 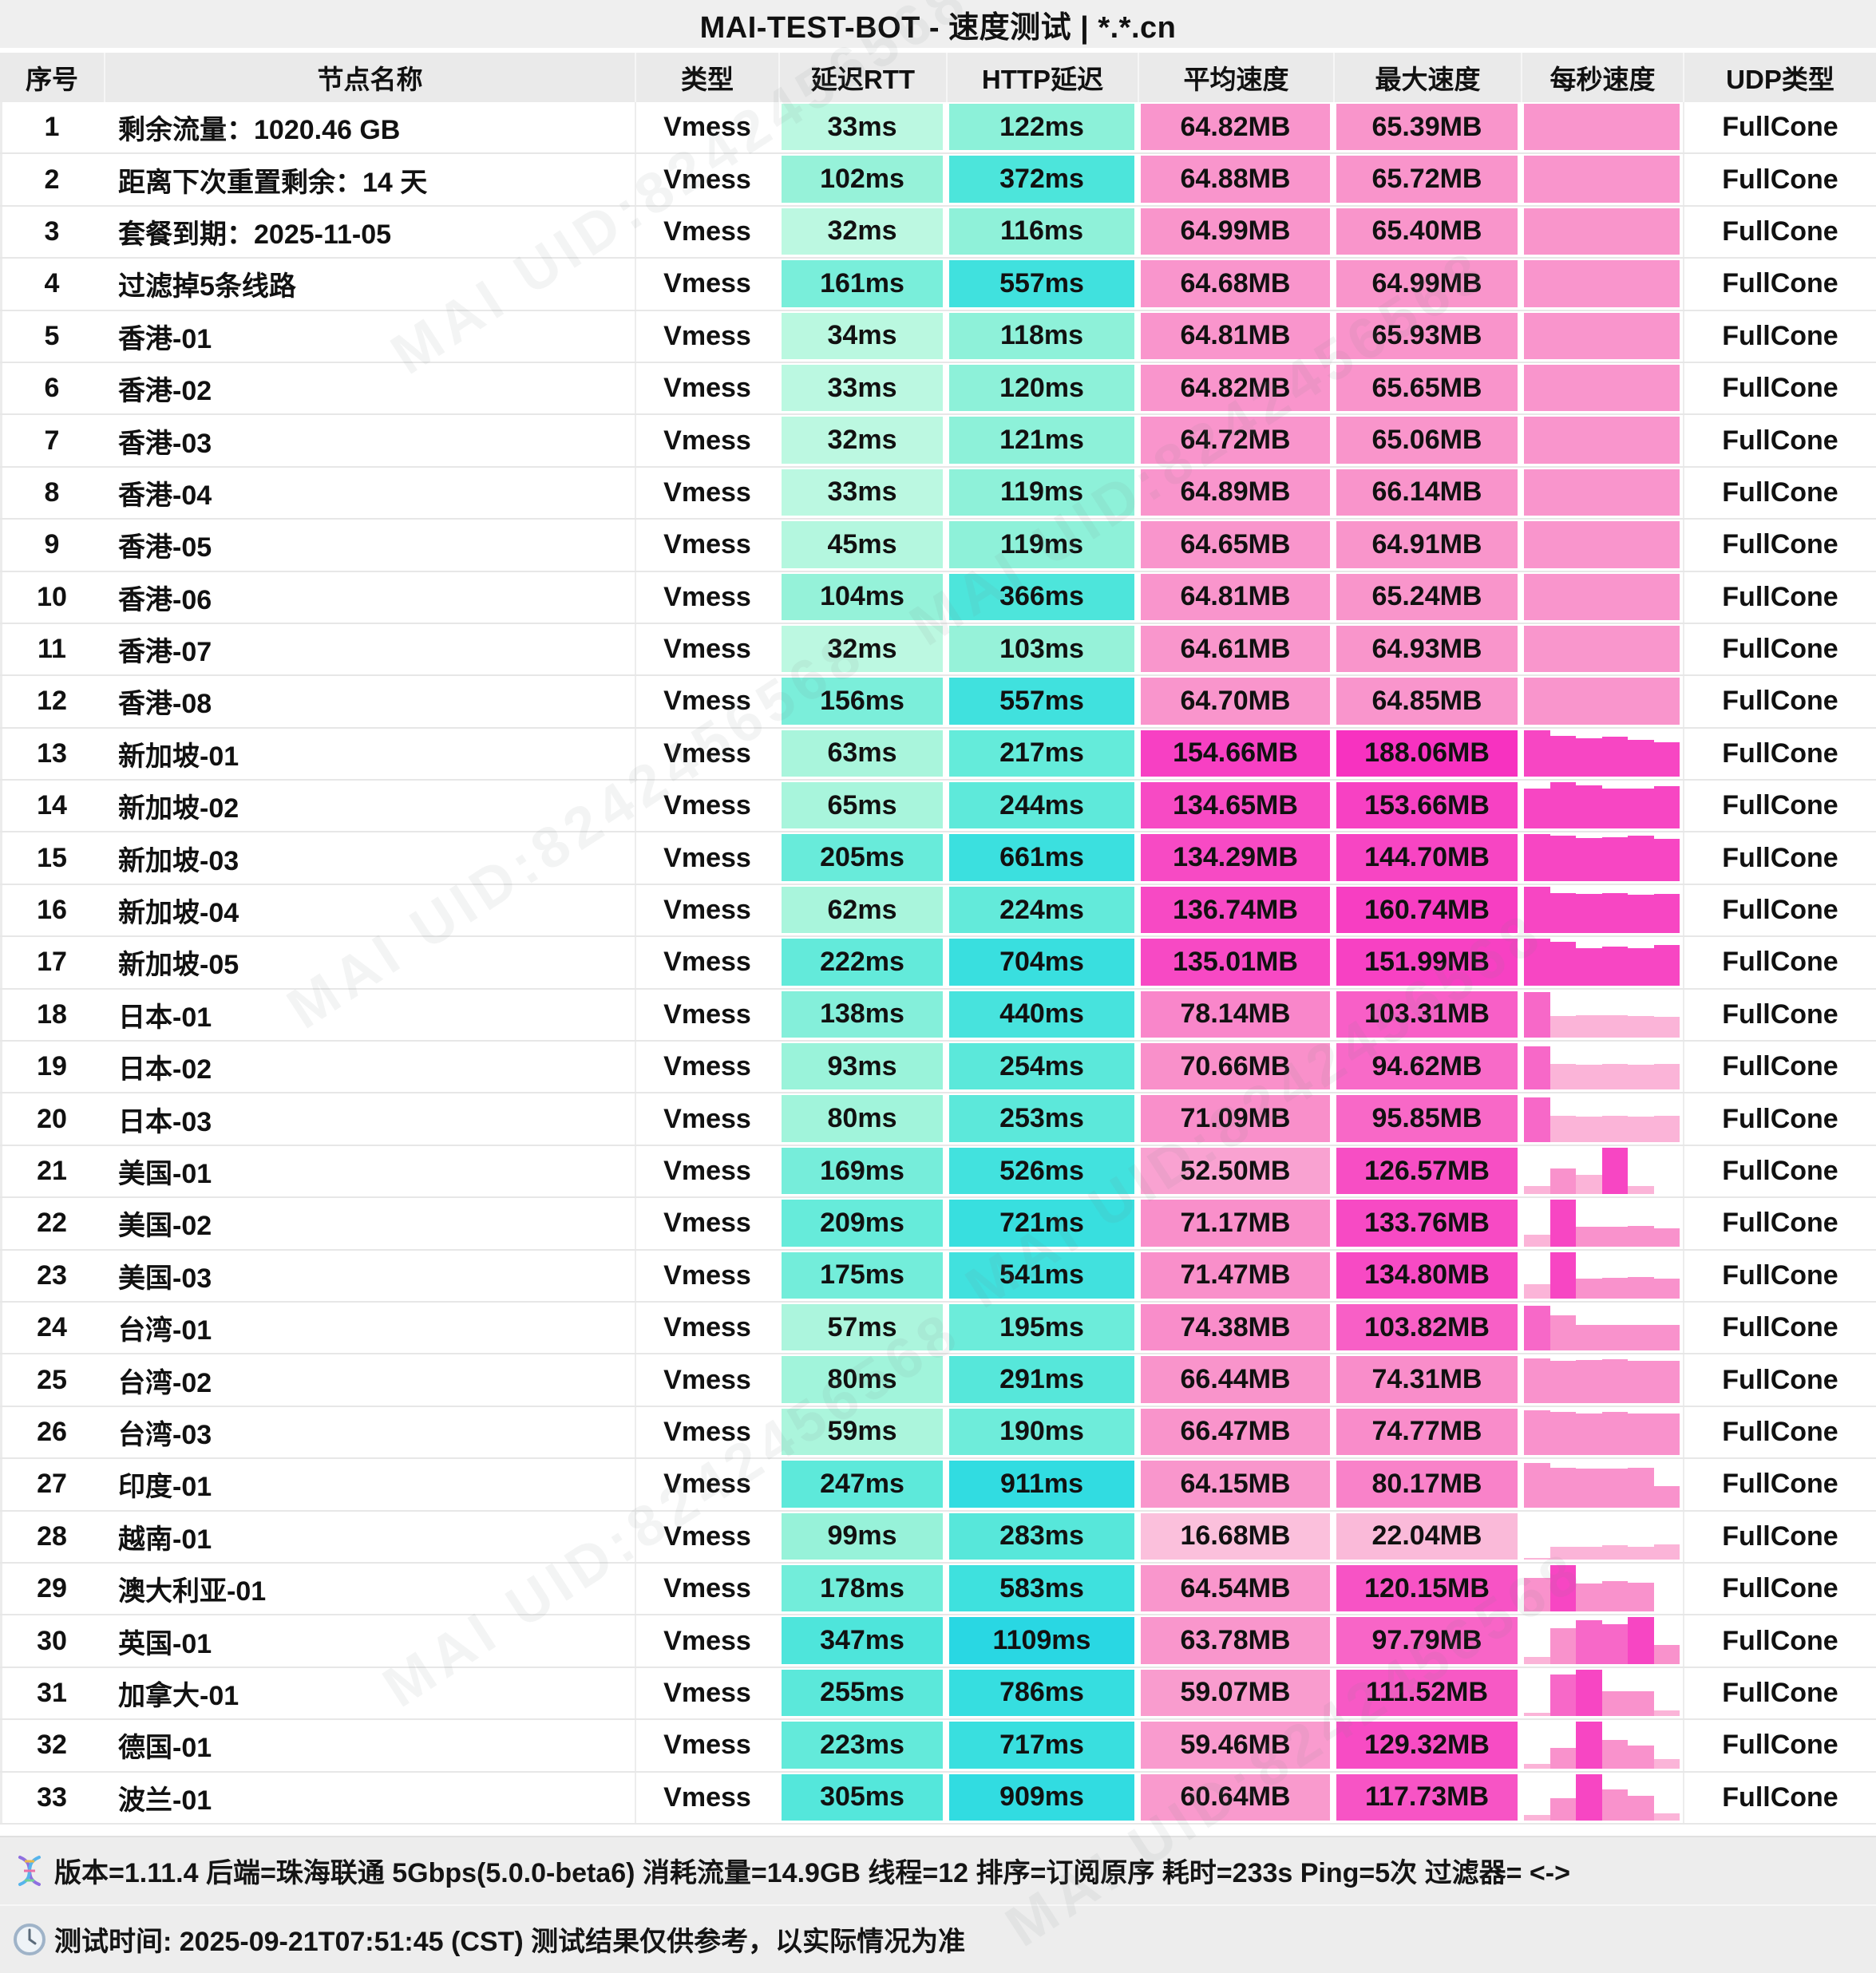 What do you see at coordinates (862, 1171) in the screenshot?
I see `latency-rtt-cell: 169ms` at bounding box center [862, 1171].